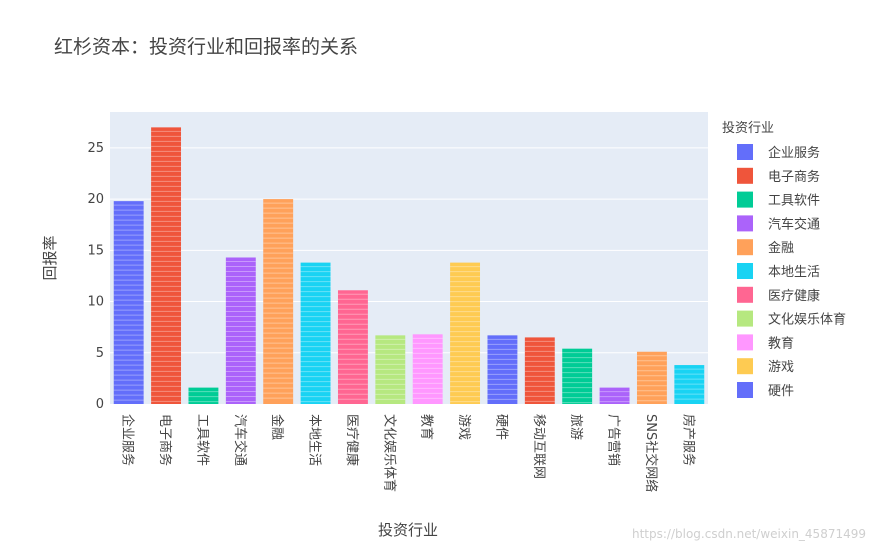  What do you see at coordinates (765, 390) in the screenshot?
I see `legend-item: 硬件` at bounding box center [765, 390].